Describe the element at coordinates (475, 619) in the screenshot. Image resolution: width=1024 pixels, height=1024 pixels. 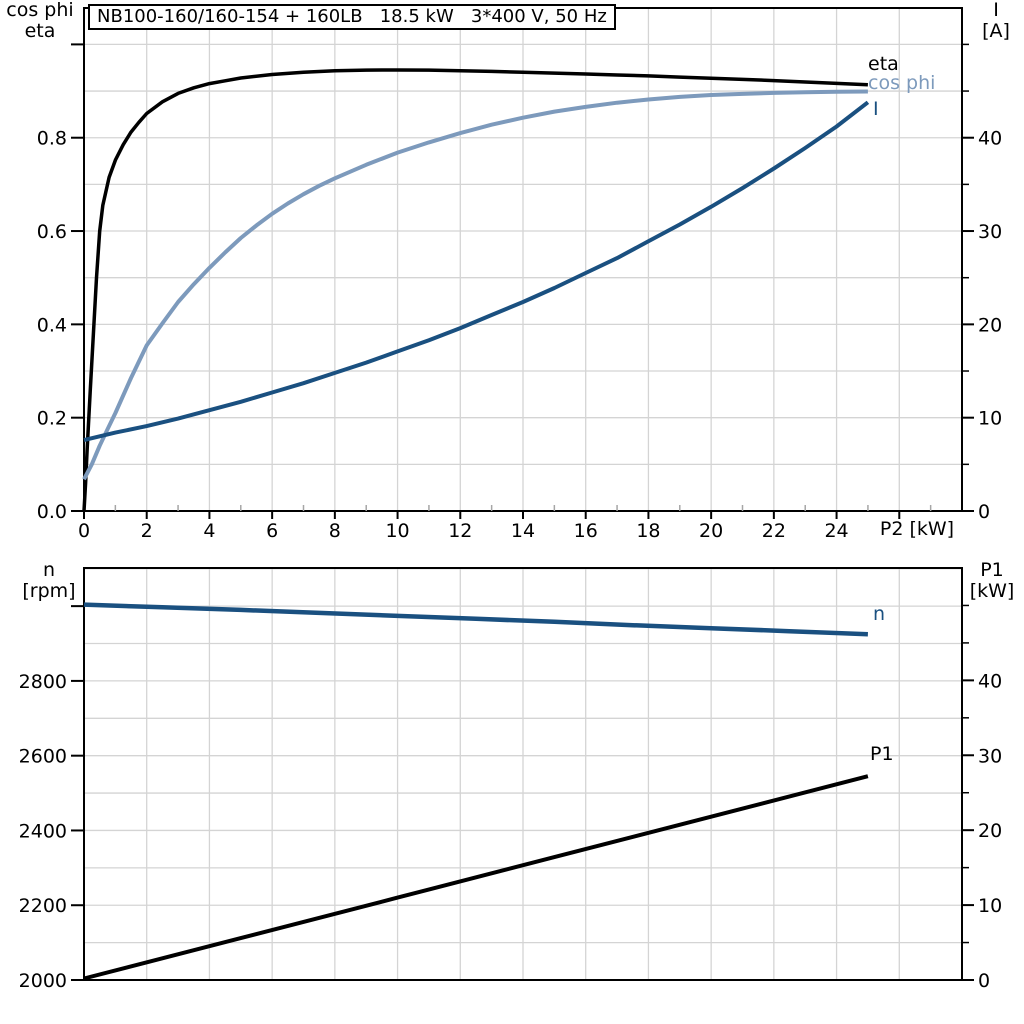
I see `curve-speed` at that location.